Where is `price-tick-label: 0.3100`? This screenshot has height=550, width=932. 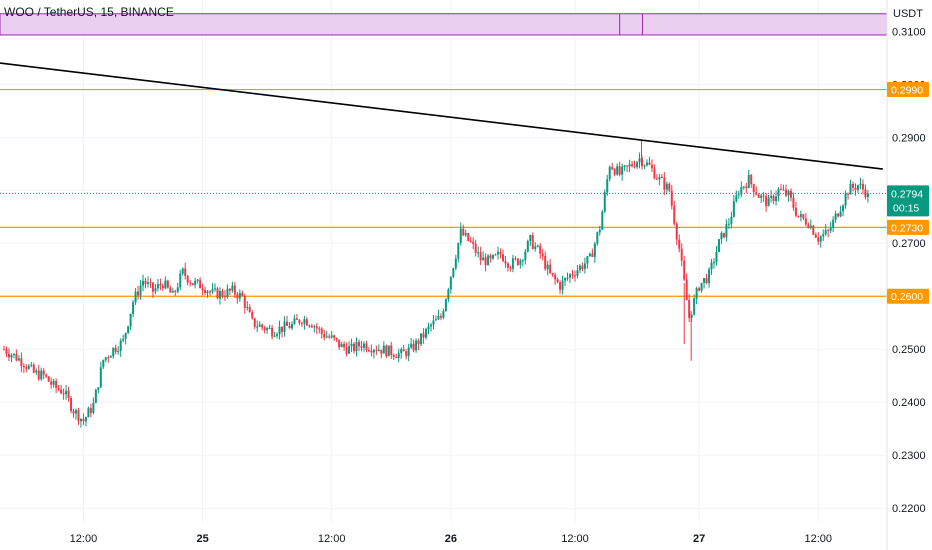 price-tick-label: 0.3100 is located at coordinates (909, 32).